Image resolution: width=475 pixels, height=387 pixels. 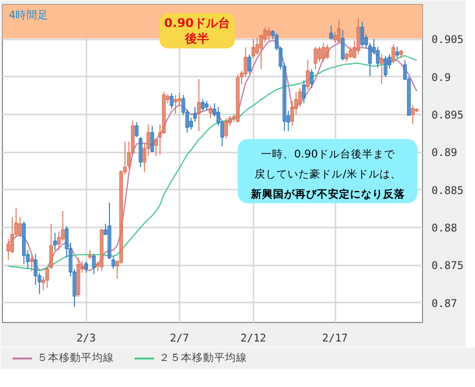 I want to click on y-tick-label: 0.89, so click(x=445, y=153).